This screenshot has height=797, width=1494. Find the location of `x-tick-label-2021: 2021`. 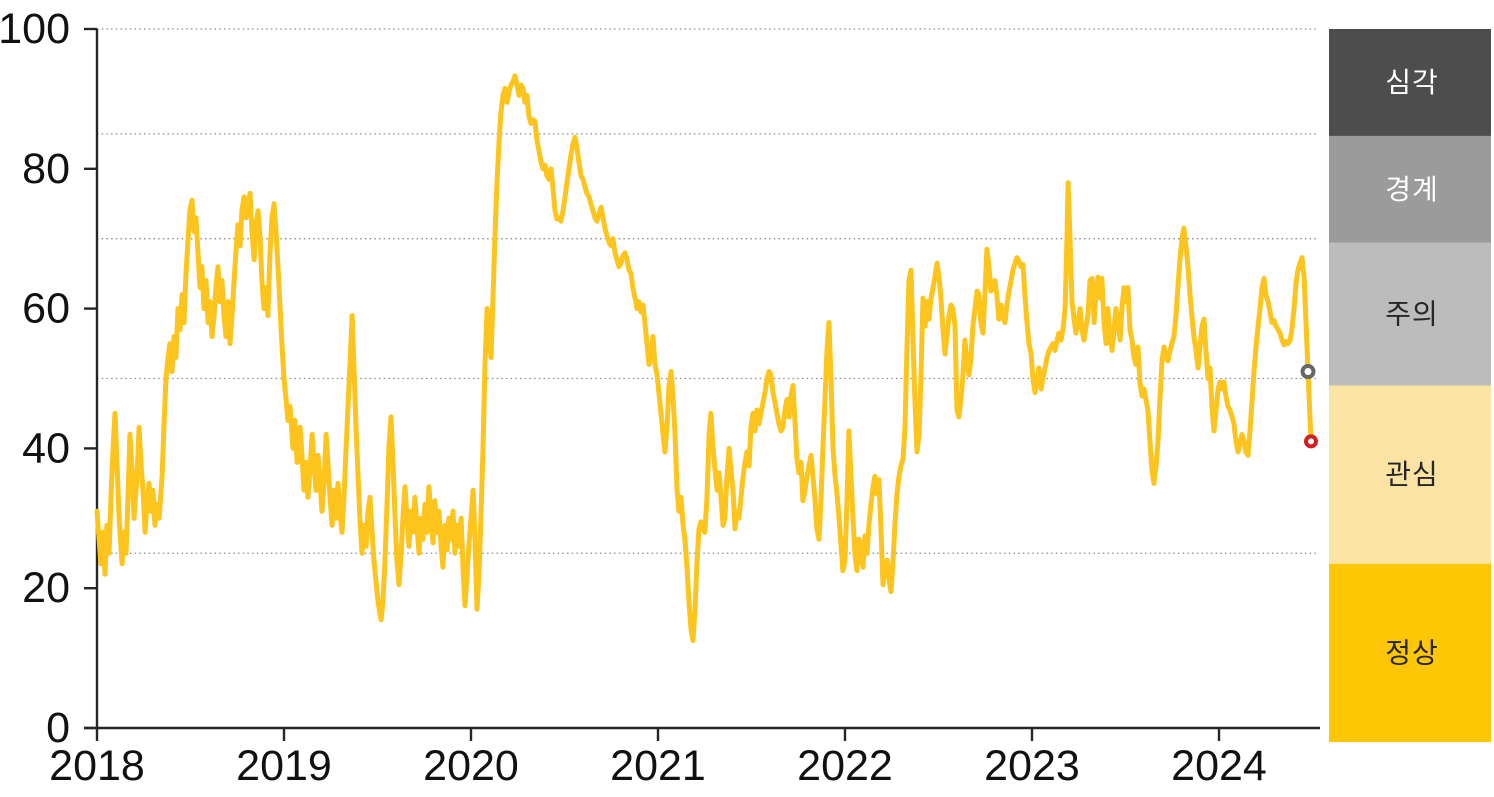

x-tick-label-2021: 2021 is located at coordinates (658, 766).